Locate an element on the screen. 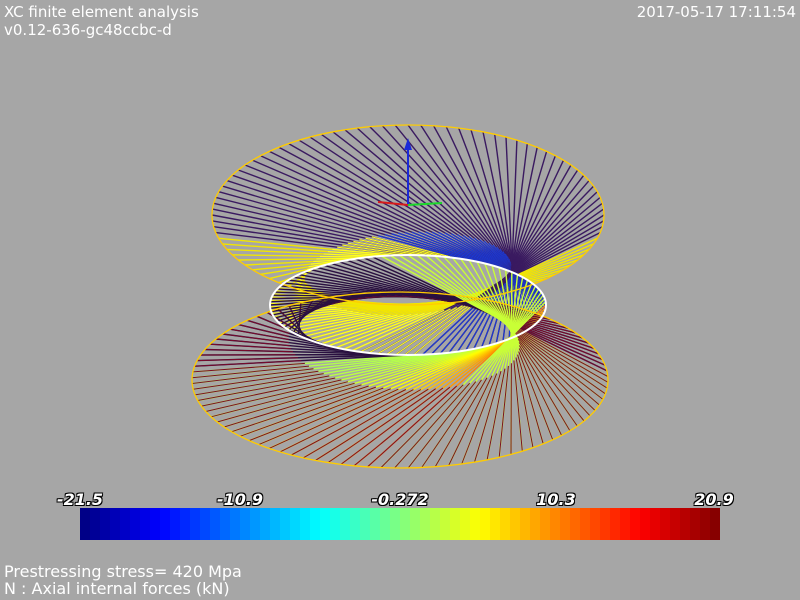  z-axis-head is located at coordinates (408, 144).